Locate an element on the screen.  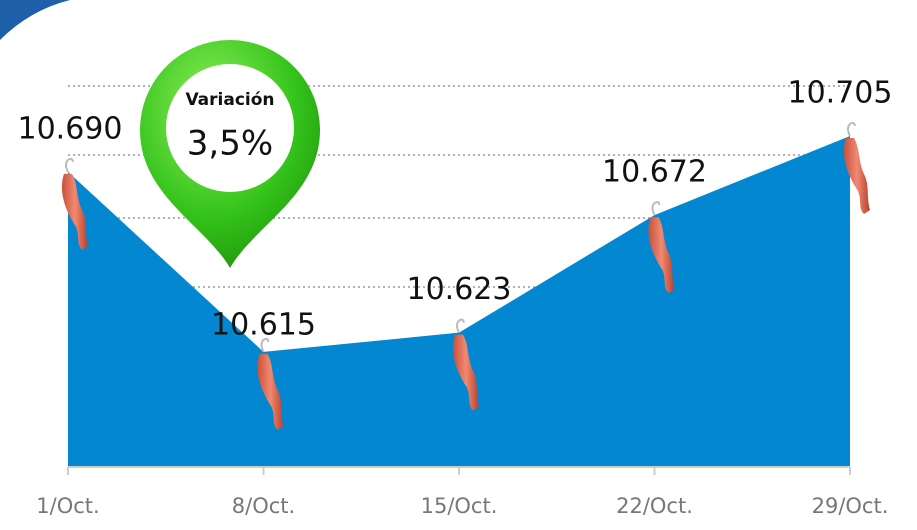
value-label: 10.623 is located at coordinates (459, 289).